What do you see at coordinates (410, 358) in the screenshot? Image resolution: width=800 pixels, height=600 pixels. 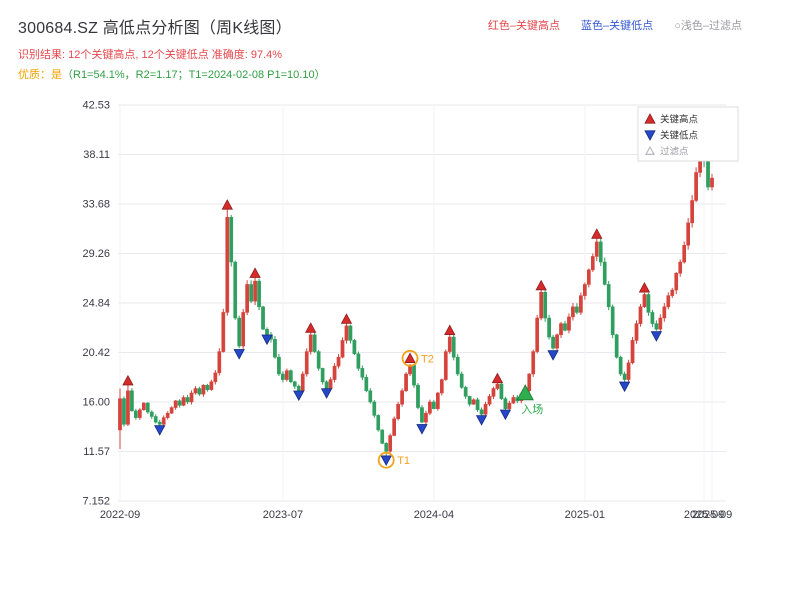 I see `annotation-circle-t2` at bounding box center [410, 358].